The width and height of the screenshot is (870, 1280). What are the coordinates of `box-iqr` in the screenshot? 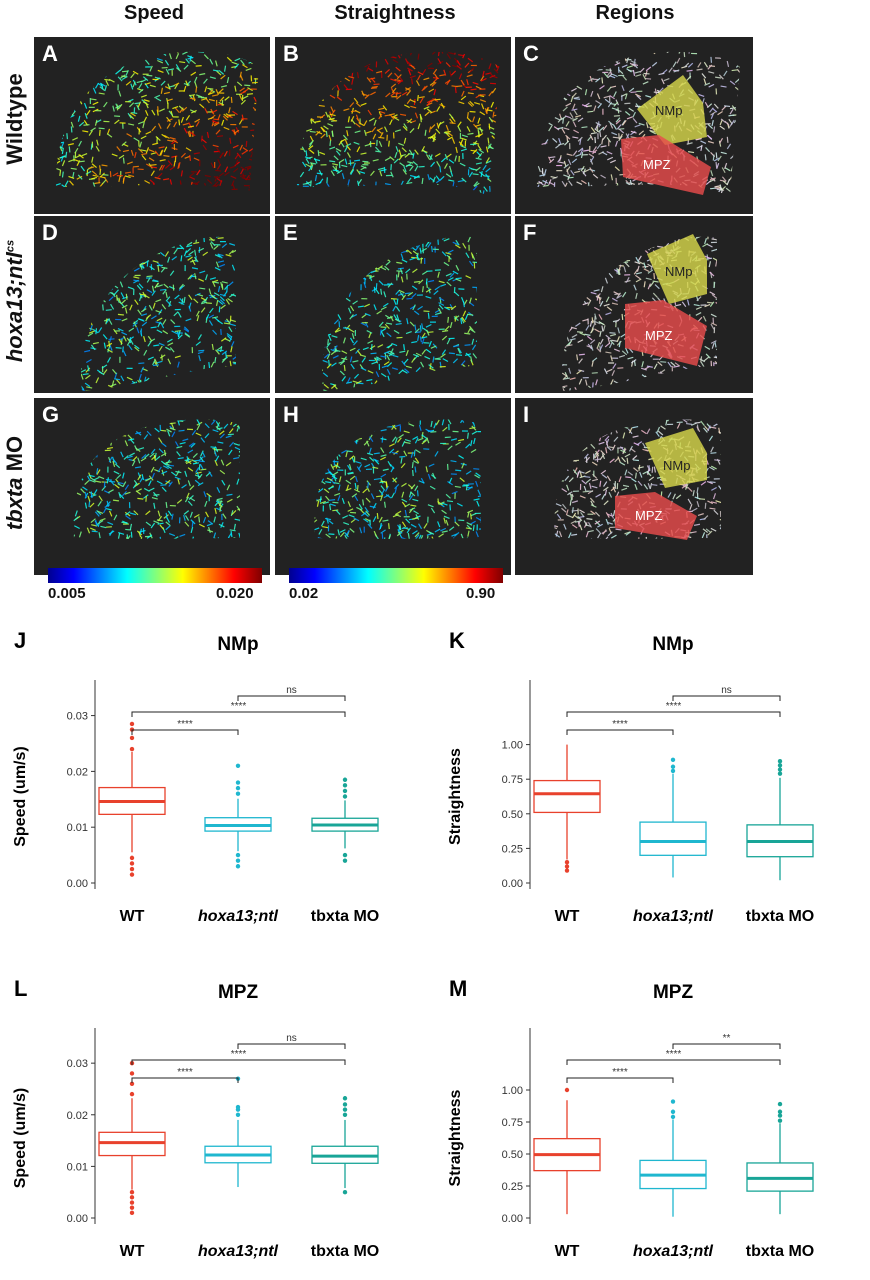 It's located at (567, 796).